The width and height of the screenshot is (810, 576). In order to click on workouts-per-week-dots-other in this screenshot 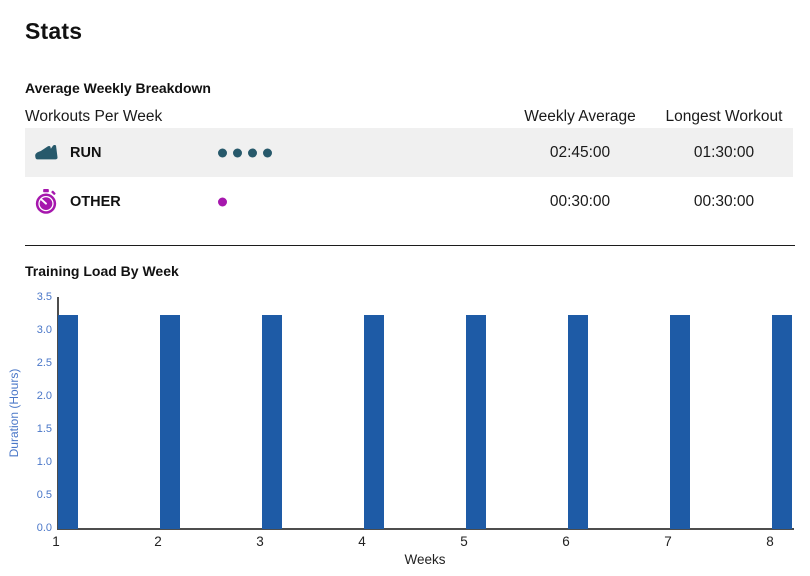, I will do `click(222, 202)`.